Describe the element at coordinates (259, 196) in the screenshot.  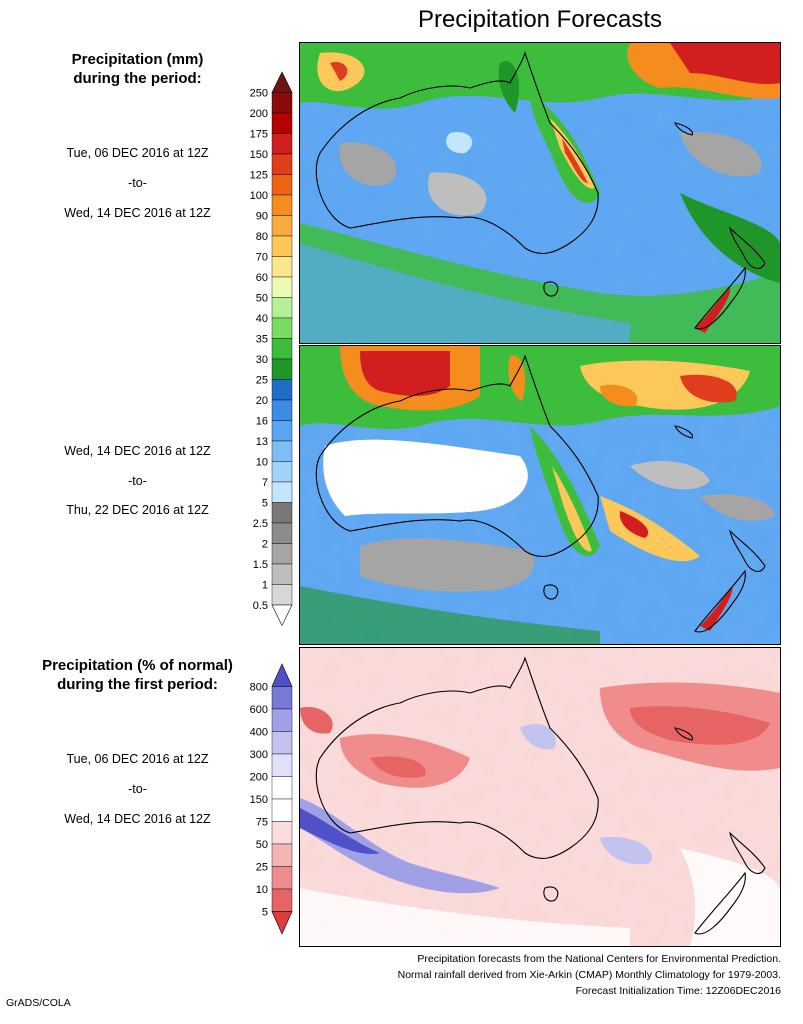
I see `colorbar-mm-tick-label: 100` at that location.